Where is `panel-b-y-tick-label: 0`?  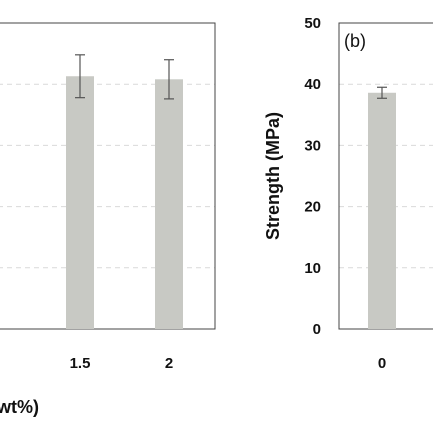 panel-b-y-tick-label: 0 is located at coordinates (317, 329).